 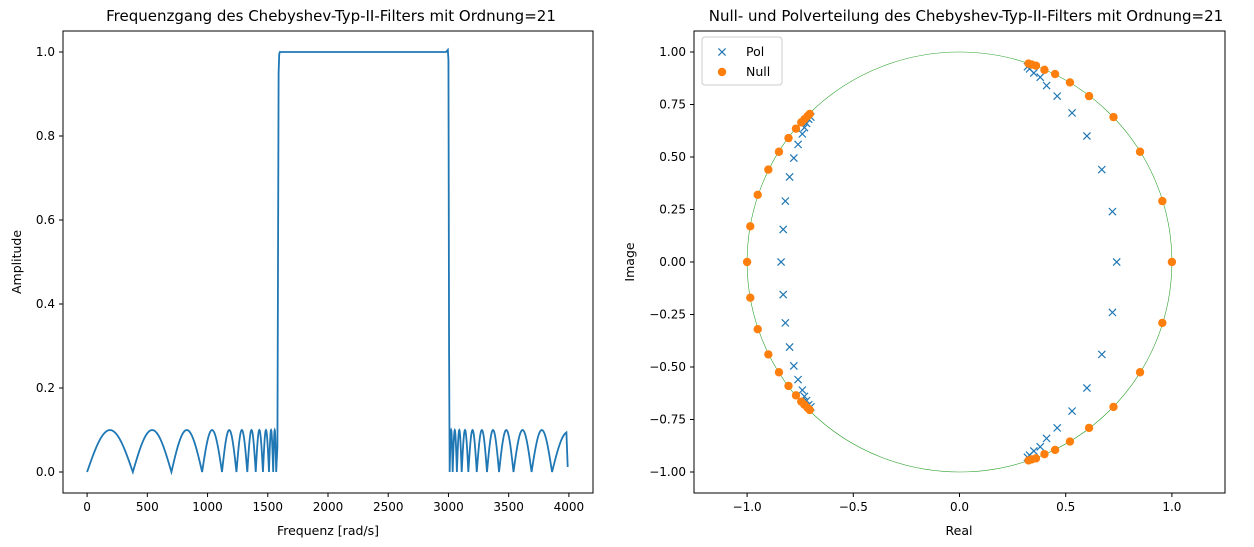 I want to click on legend-pol-label: Pol, so click(x=755, y=51).